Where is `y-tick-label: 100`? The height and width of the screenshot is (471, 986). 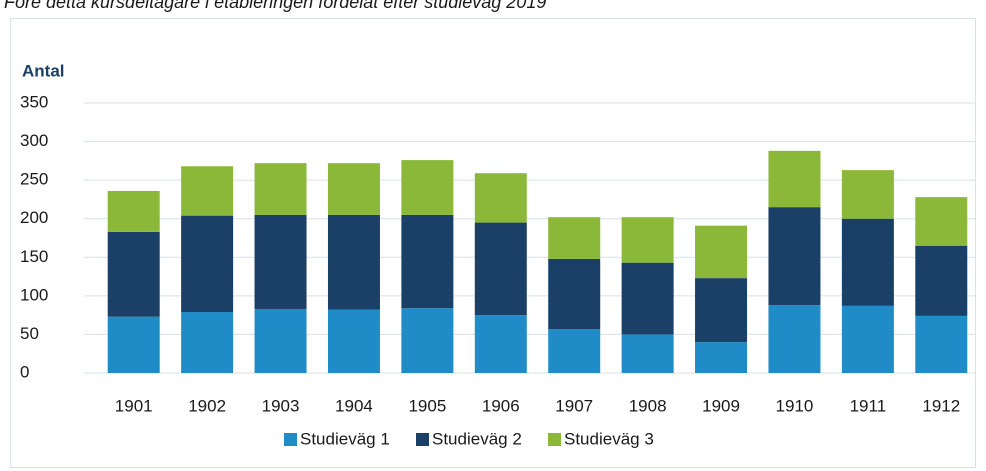 y-tick-label: 100 is located at coordinates (34, 294).